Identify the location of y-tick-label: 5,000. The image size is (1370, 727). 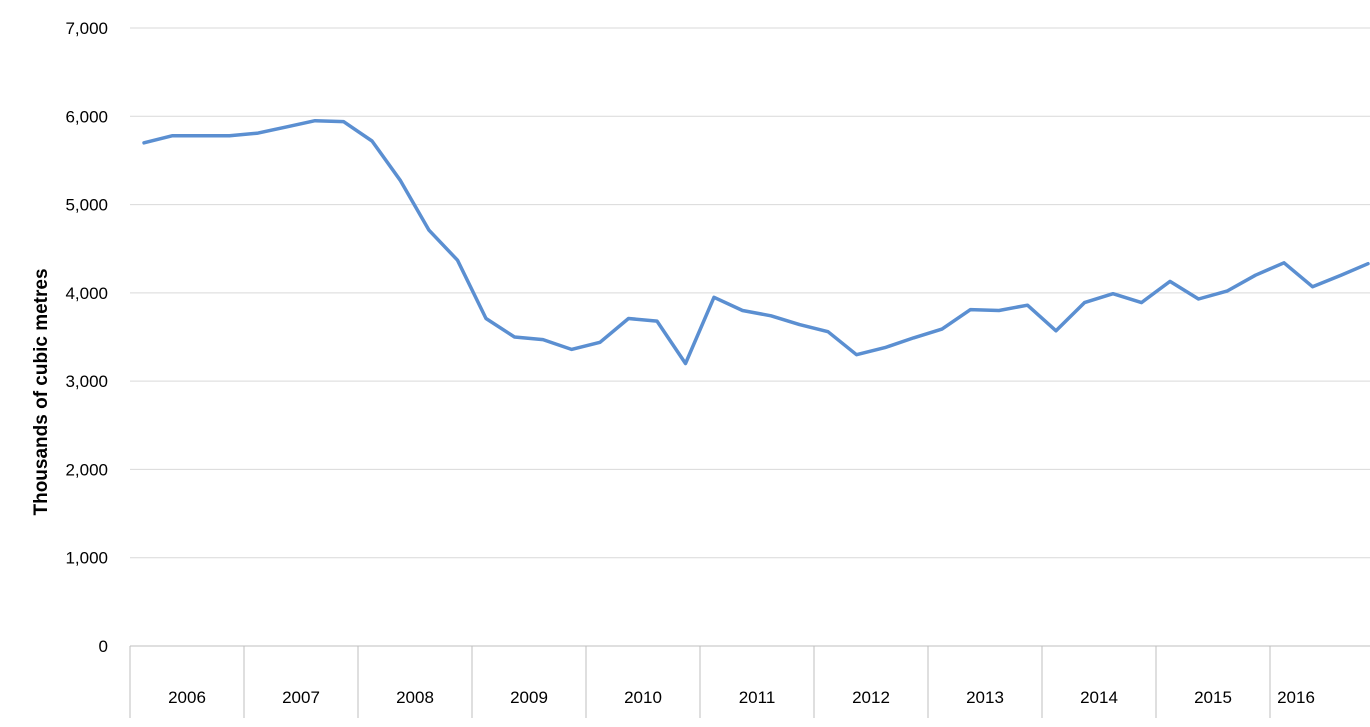
(86, 205).